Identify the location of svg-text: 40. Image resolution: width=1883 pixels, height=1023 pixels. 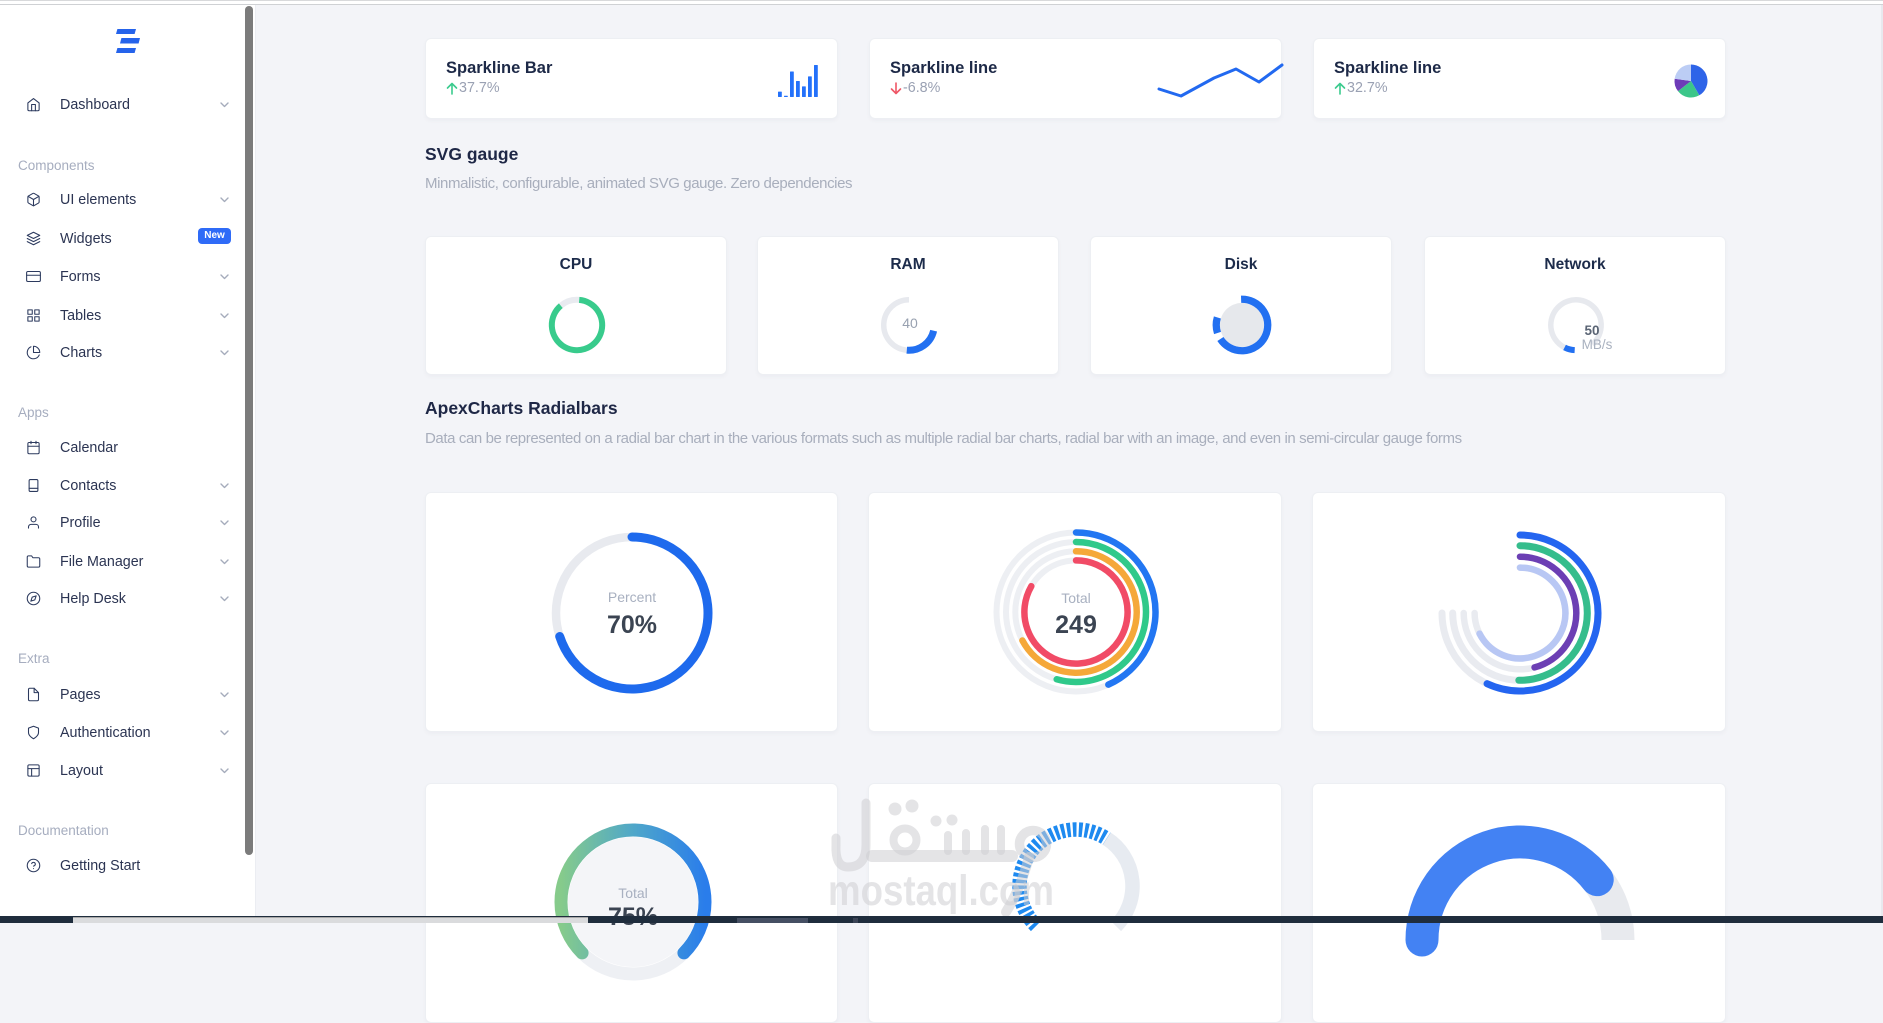
(910, 323).